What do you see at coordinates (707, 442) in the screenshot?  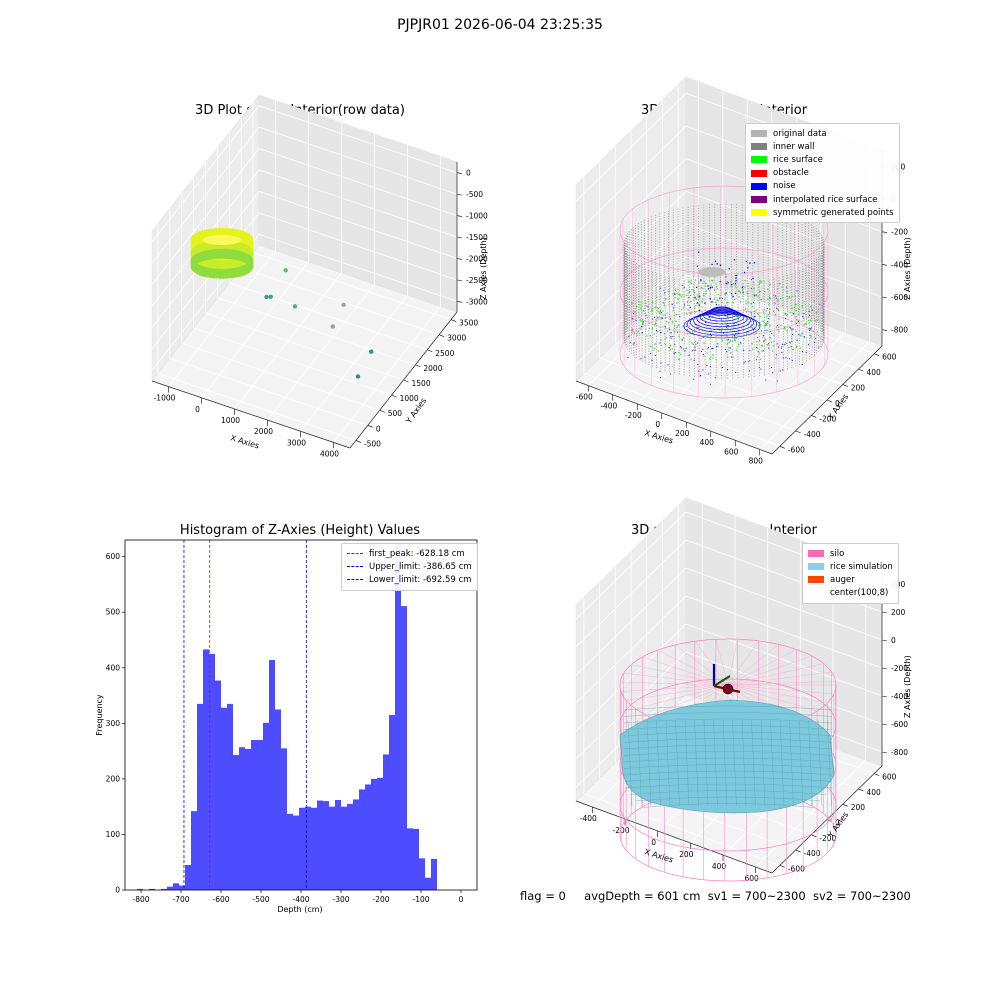 I see `classify-x-tick-label: 400` at bounding box center [707, 442].